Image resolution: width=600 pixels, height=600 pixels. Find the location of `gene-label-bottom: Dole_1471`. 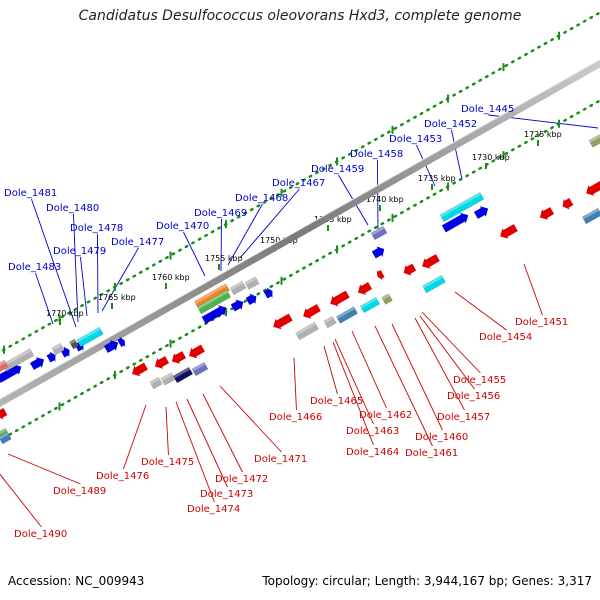

gene-label-bottom: Dole_1471 is located at coordinates (280, 459).